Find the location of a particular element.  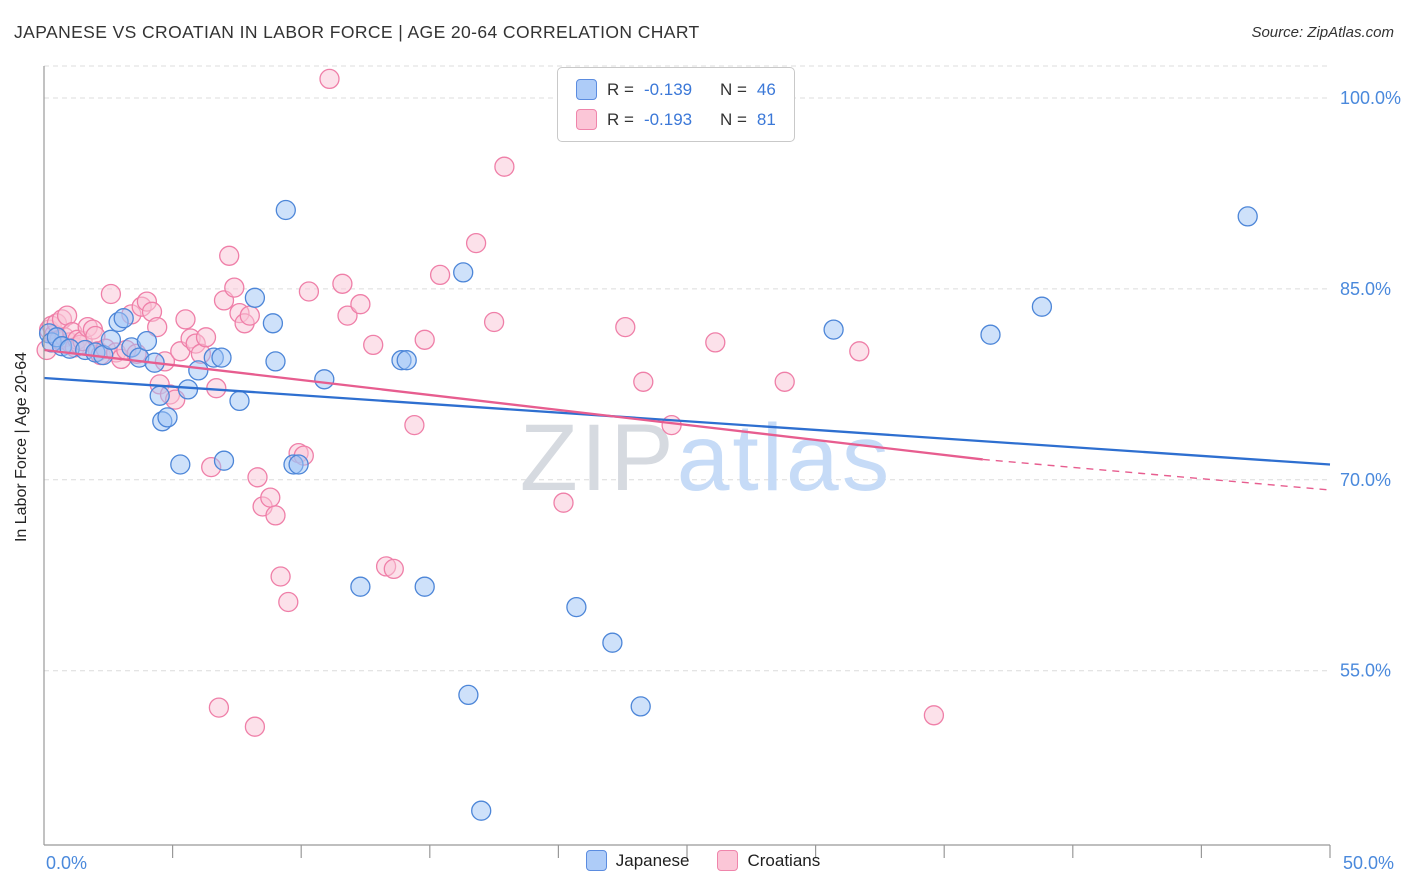

legend-item-japanese: Japanese is located at coordinates (637, 860).